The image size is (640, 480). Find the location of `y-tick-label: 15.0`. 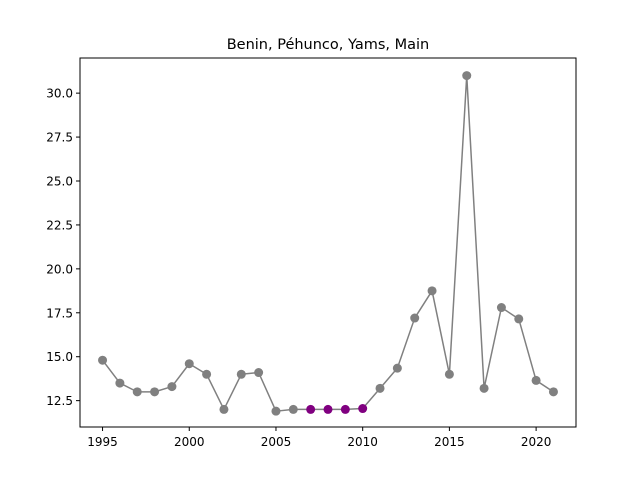

y-tick-label: 15.0 is located at coordinates (59, 357).